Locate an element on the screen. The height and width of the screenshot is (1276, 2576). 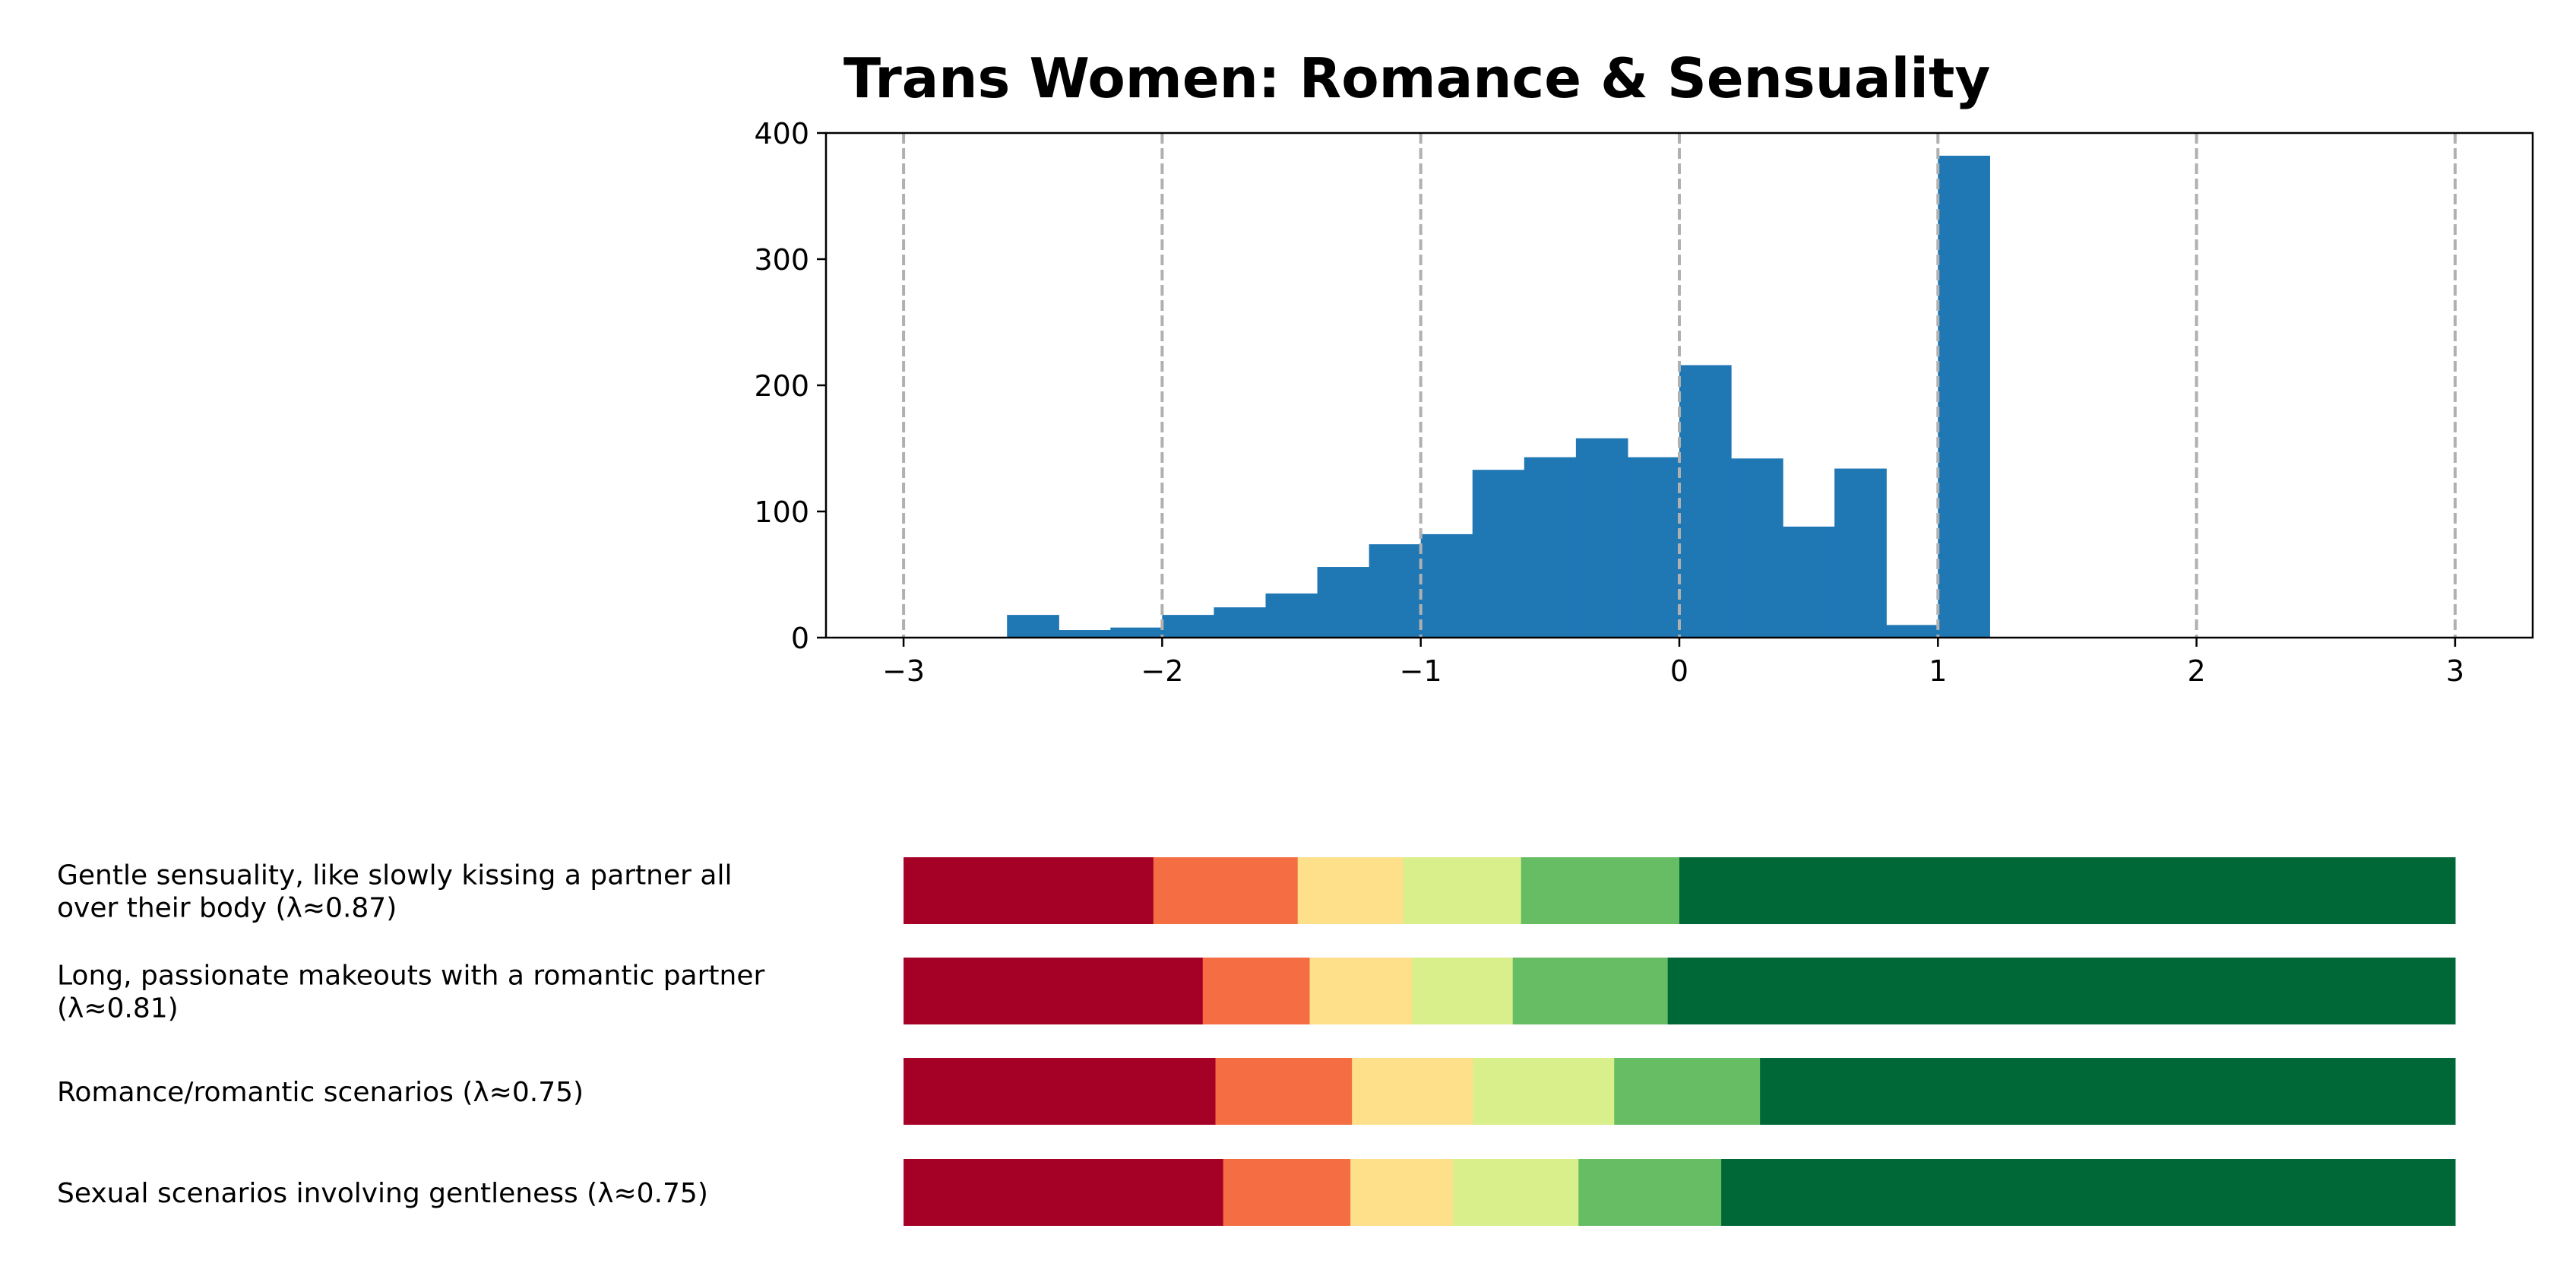
x-tick-label-4: 1 is located at coordinates (1938, 671).